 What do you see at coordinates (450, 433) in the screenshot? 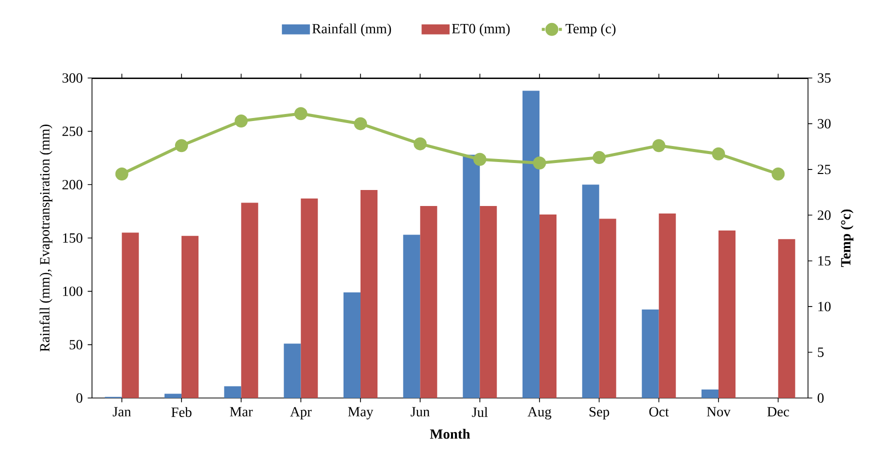
I see `x-axis-title: Month` at bounding box center [450, 433].